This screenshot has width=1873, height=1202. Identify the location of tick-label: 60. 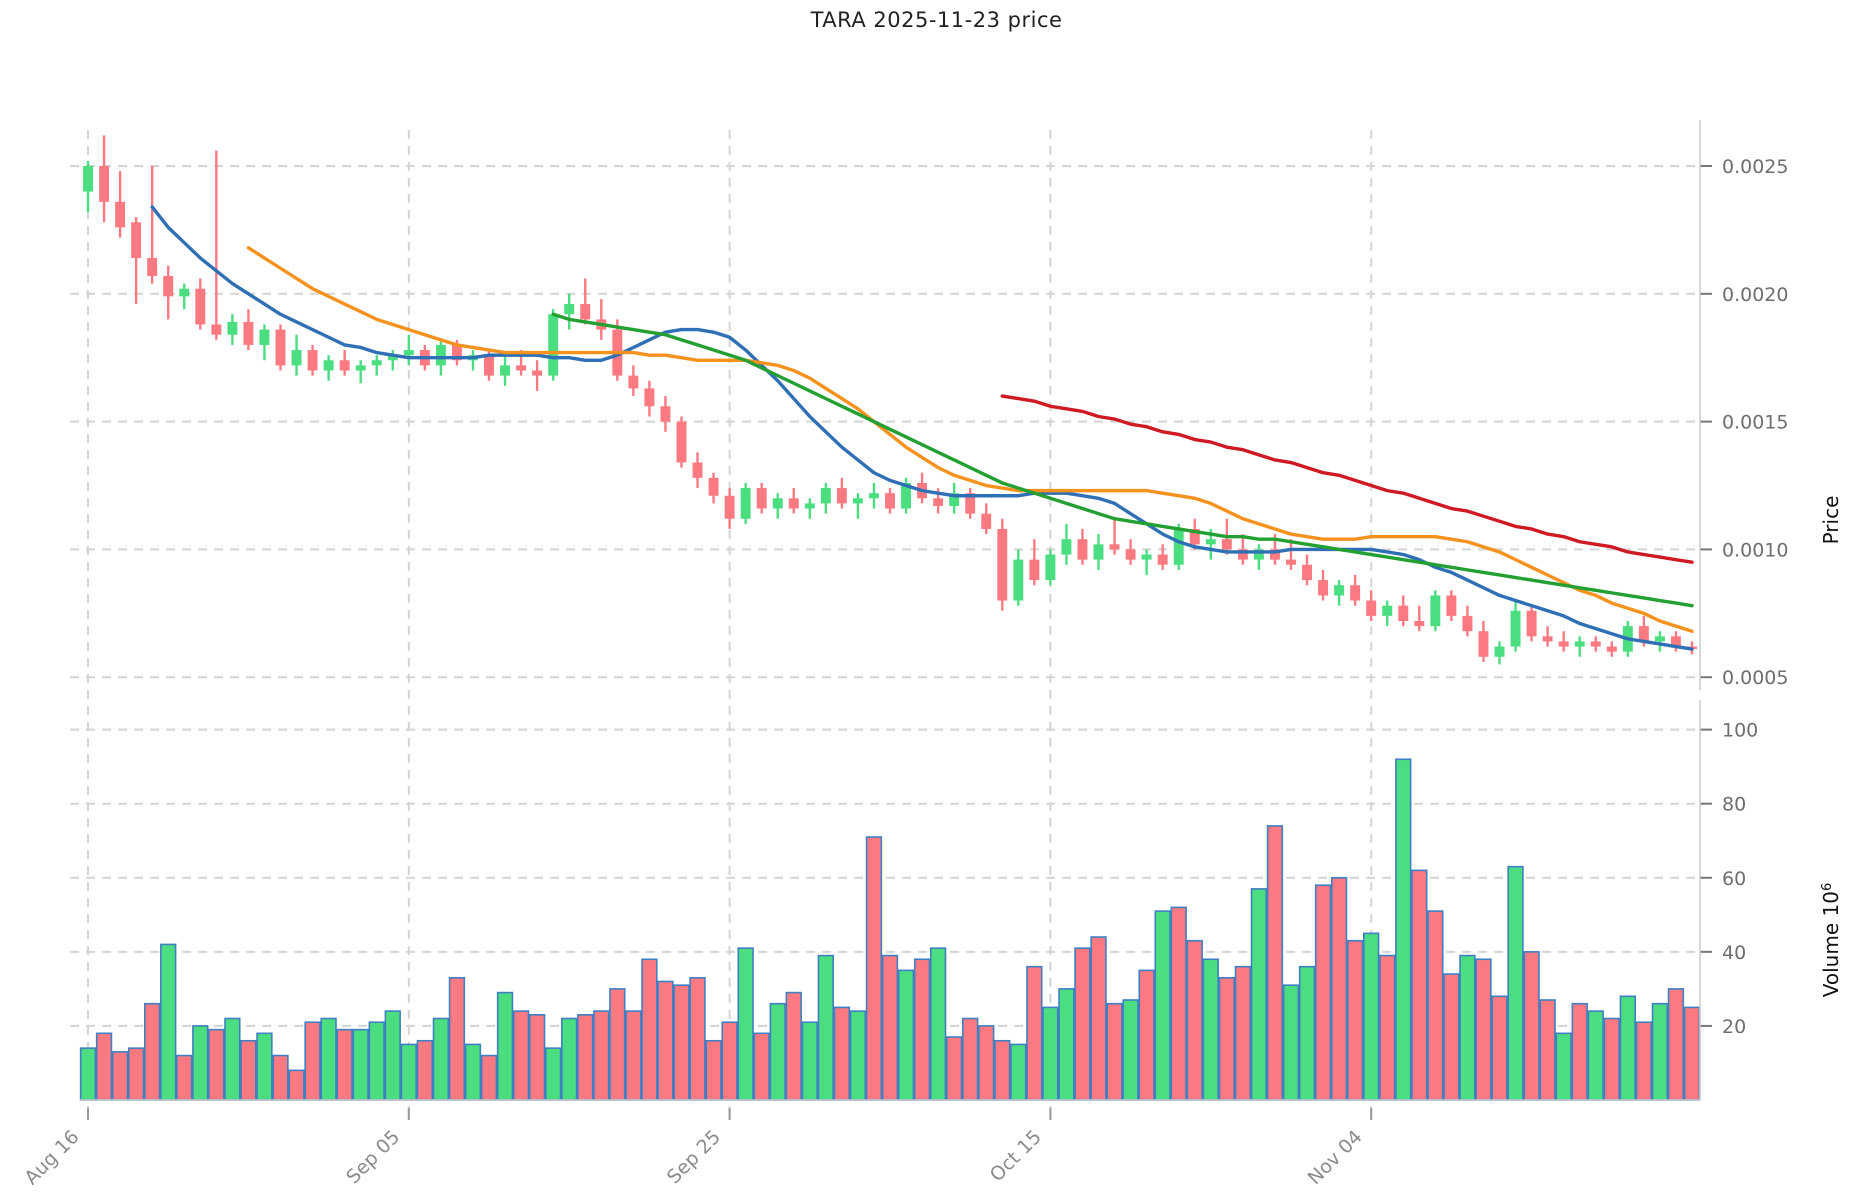
(1734, 879).